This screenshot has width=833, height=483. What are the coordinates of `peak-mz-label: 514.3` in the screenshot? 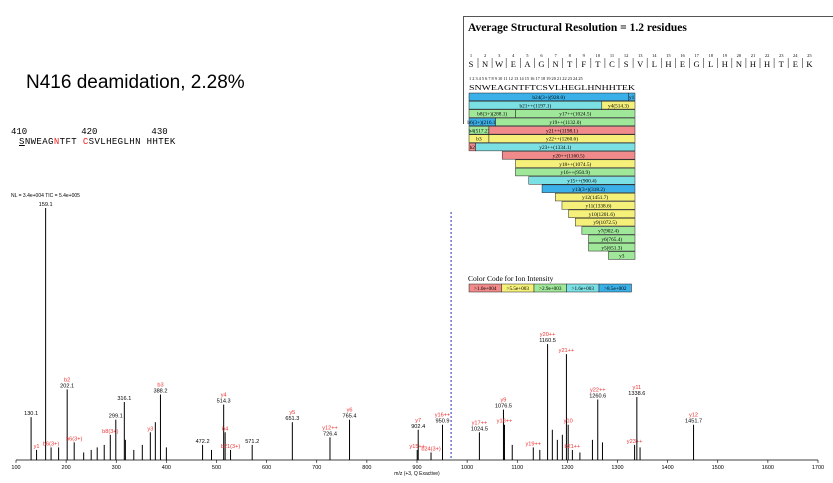 It's located at (224, 402).